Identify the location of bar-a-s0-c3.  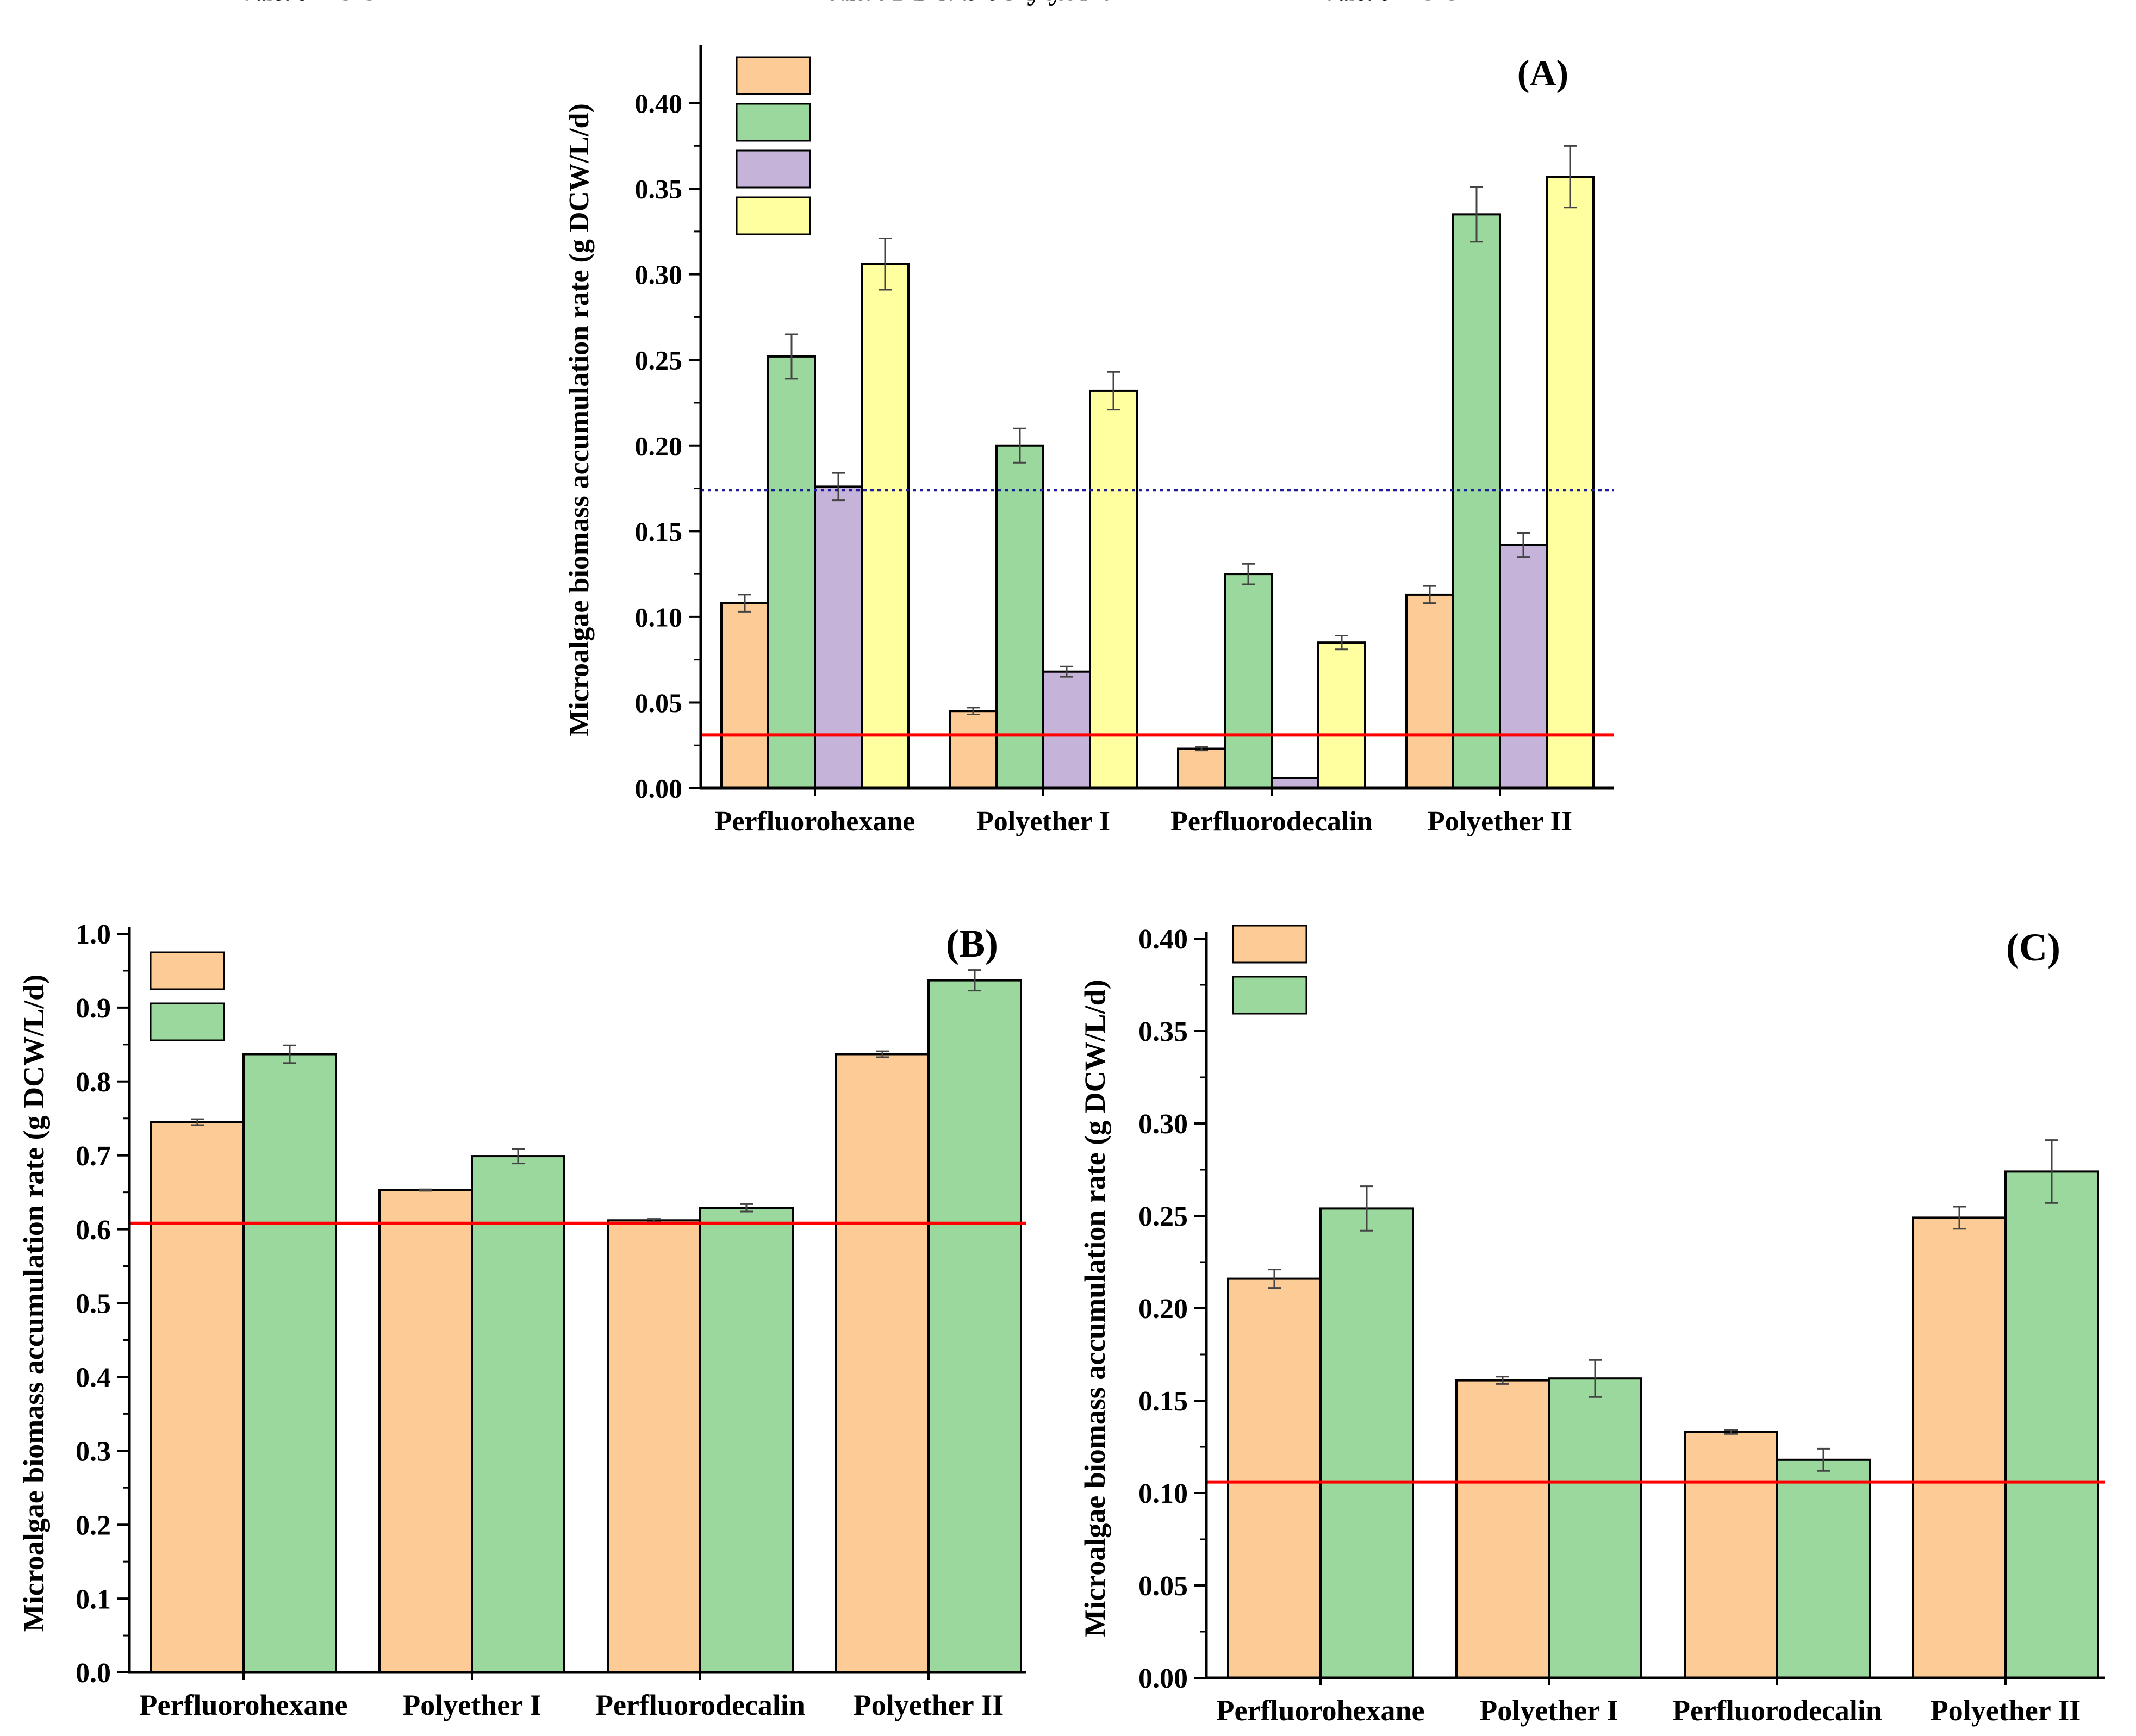
(1429, 691).